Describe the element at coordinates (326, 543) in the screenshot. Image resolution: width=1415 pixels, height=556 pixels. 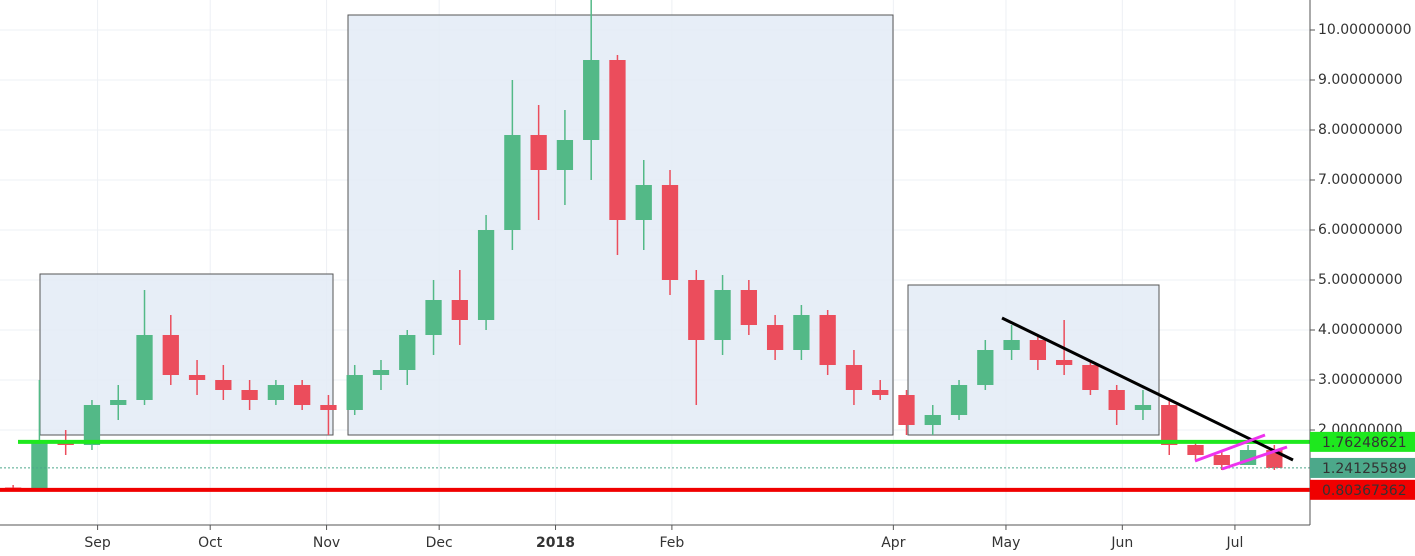
I see `x-tick-label: Nov` at that location.